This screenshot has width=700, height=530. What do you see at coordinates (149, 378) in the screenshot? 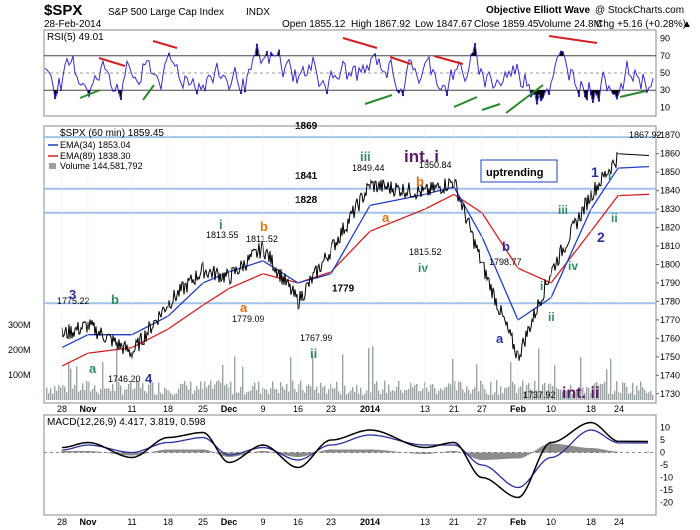
I see `wave-label: 4` at bounding box center [149, 378].